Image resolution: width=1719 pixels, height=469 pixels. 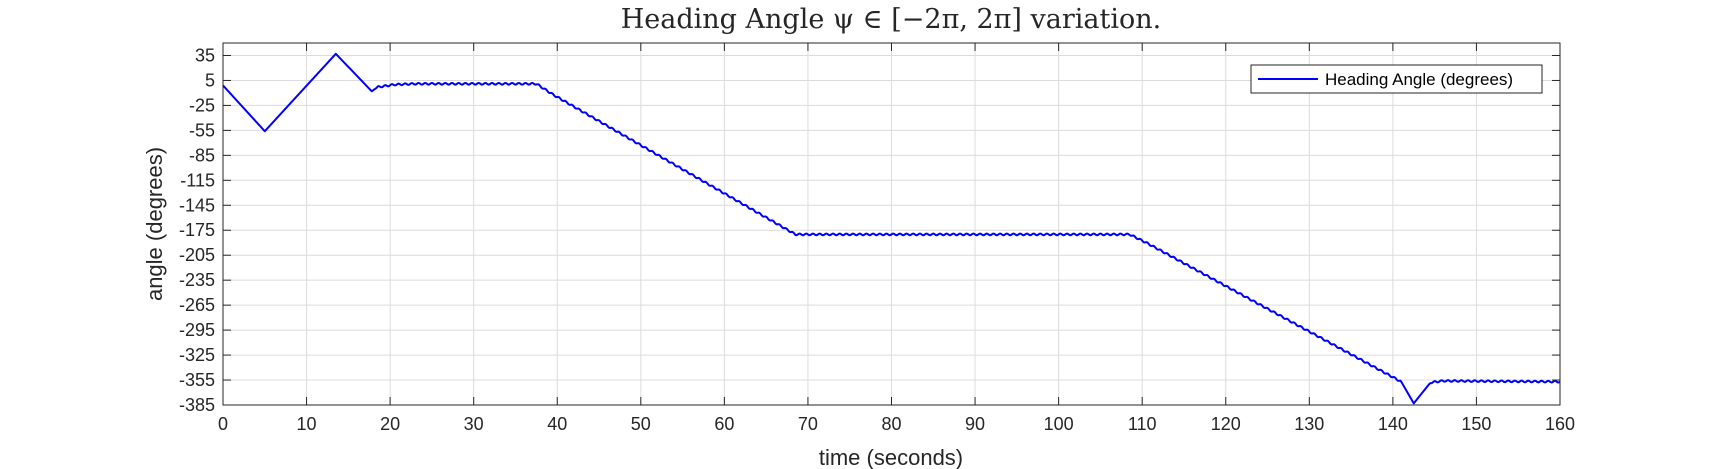 I want to click on y-axis-label: angle (degrees), so click(x=154, y=224).